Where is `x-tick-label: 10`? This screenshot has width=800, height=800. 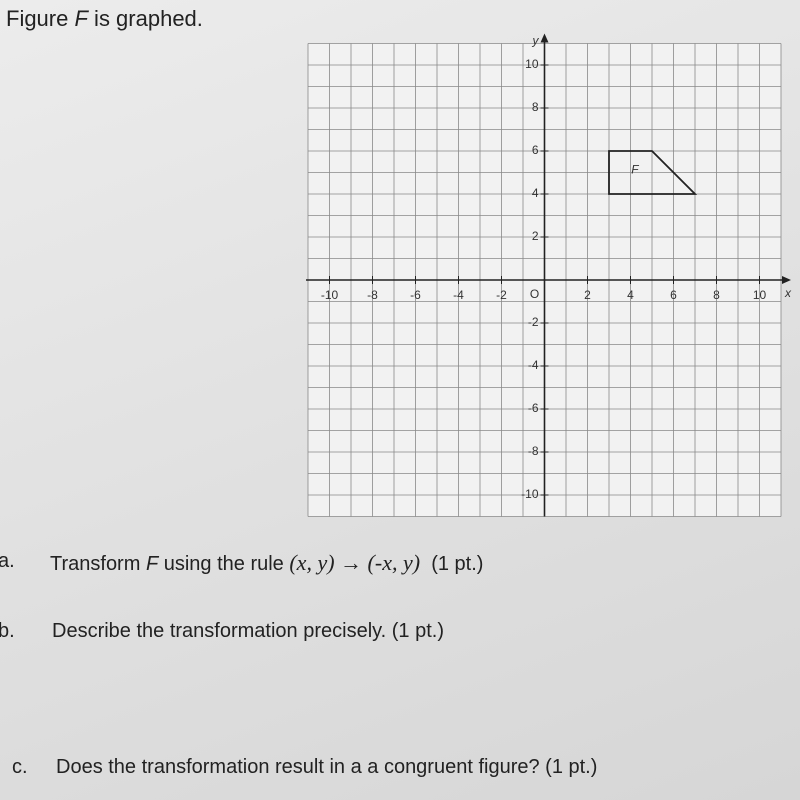
x-tick-label: 10 is located at coordinates (760, 295).